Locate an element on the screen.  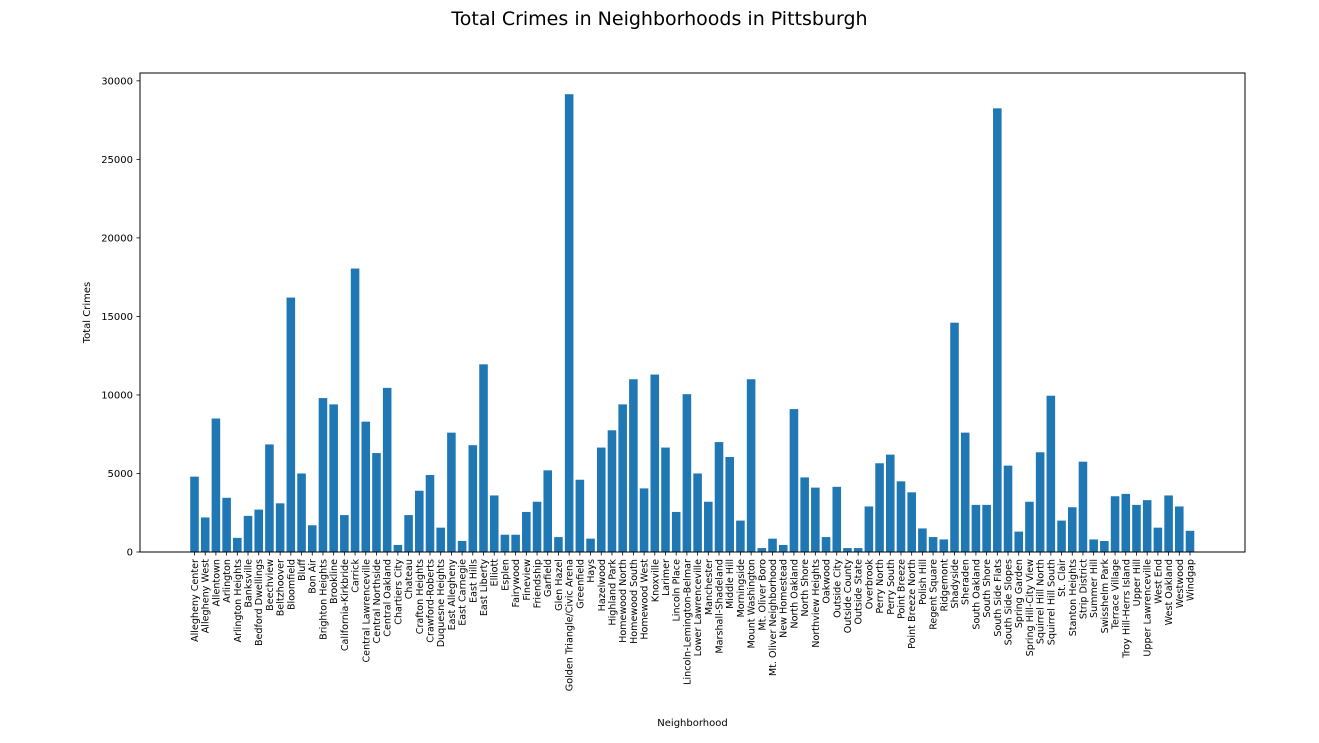
x-tick-label: Regent Square is located at coordinates (934, 594).